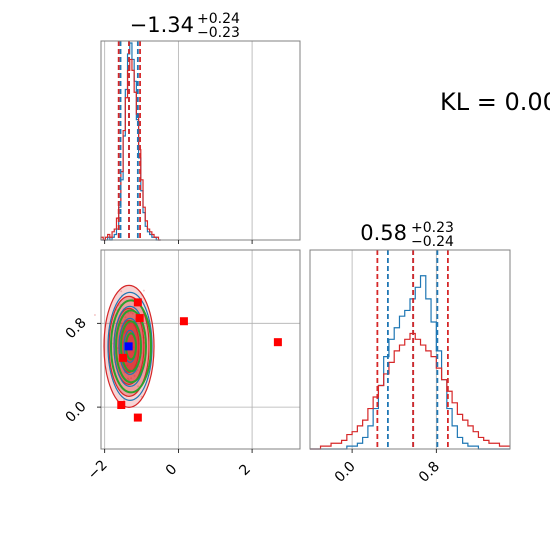 This screenshot has width=550, height=550. What do you see at coordinates (495, 102) in the screenshot?
I see `kl-annotation: KL = 0.00` at bounding box center [495, 102].